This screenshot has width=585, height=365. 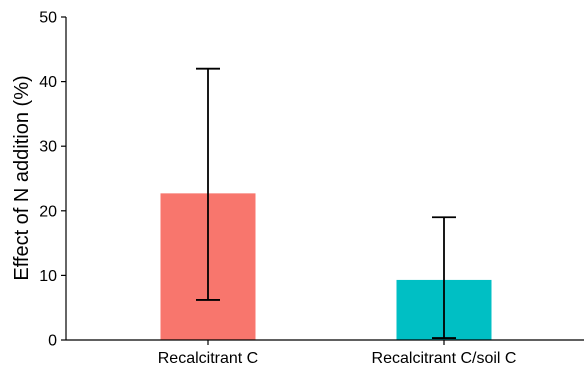 What do you see at coordinates (48, 147) in the screenshot?
I see `y-tick-label: 30` at bounding box center [48, 147].